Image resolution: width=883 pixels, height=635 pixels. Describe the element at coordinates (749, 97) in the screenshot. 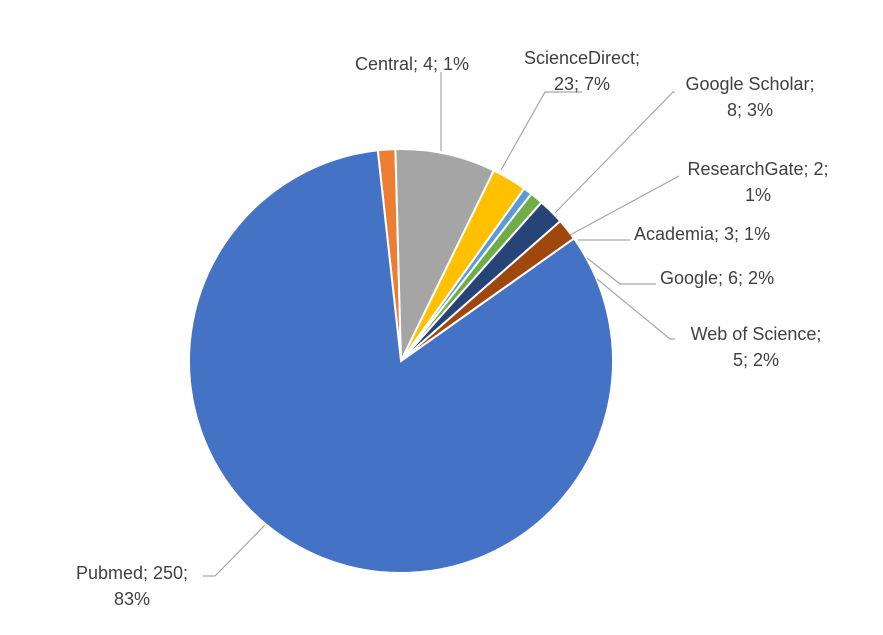

I see `data-label-google-scholar: Google Scholar; 8; 3%` at that location.